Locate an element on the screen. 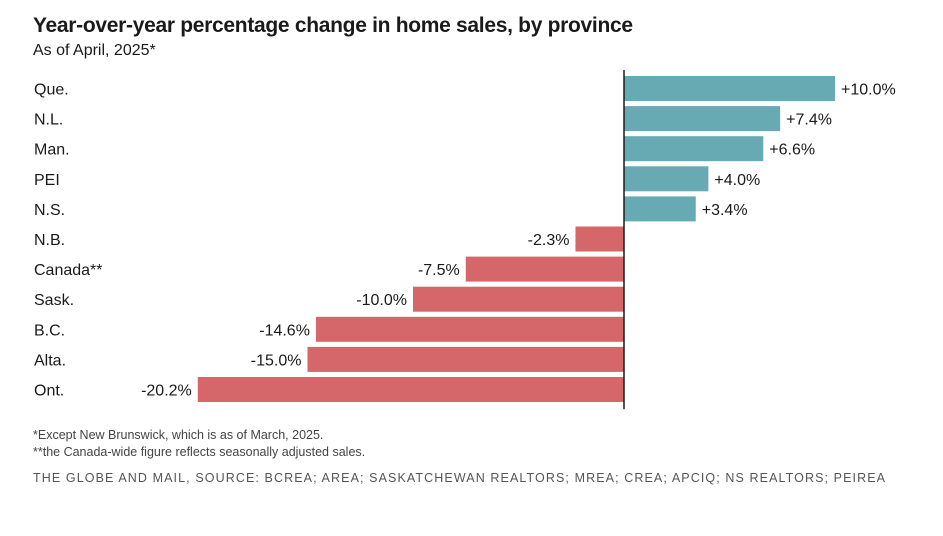 The height and width of the screenshot is (536, 943). bar-ont is located at coordinates (410, 389).